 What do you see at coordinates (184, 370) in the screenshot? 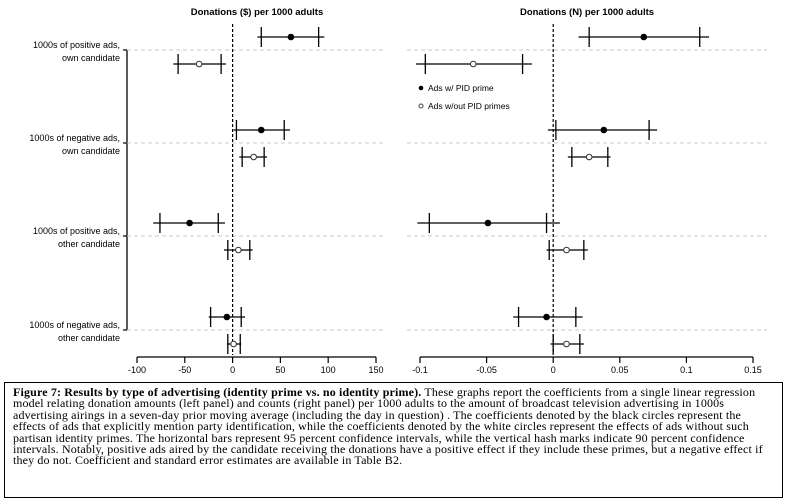
I see `x-tick-label: -50` at bounding box center [184, 370].